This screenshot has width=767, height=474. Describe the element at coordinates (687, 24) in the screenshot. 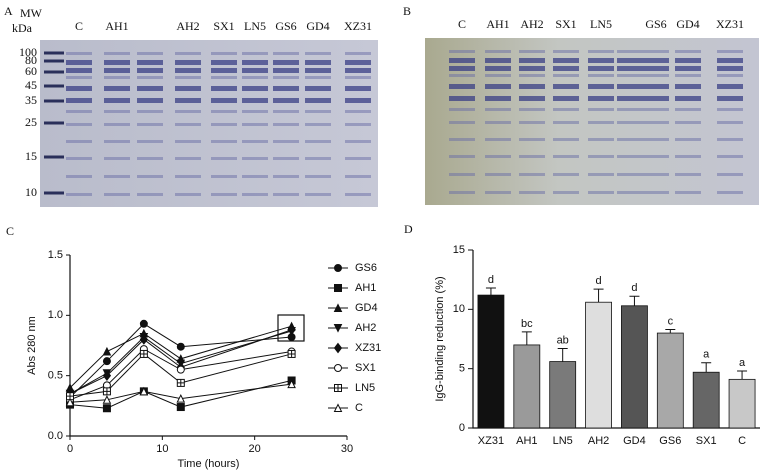

I see `lane-label: GD4` at that location.